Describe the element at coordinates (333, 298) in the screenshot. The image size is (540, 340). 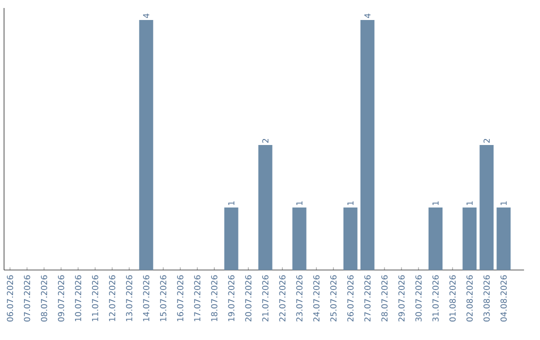
I see `x-tick-label: 25.07.2026` at that location.